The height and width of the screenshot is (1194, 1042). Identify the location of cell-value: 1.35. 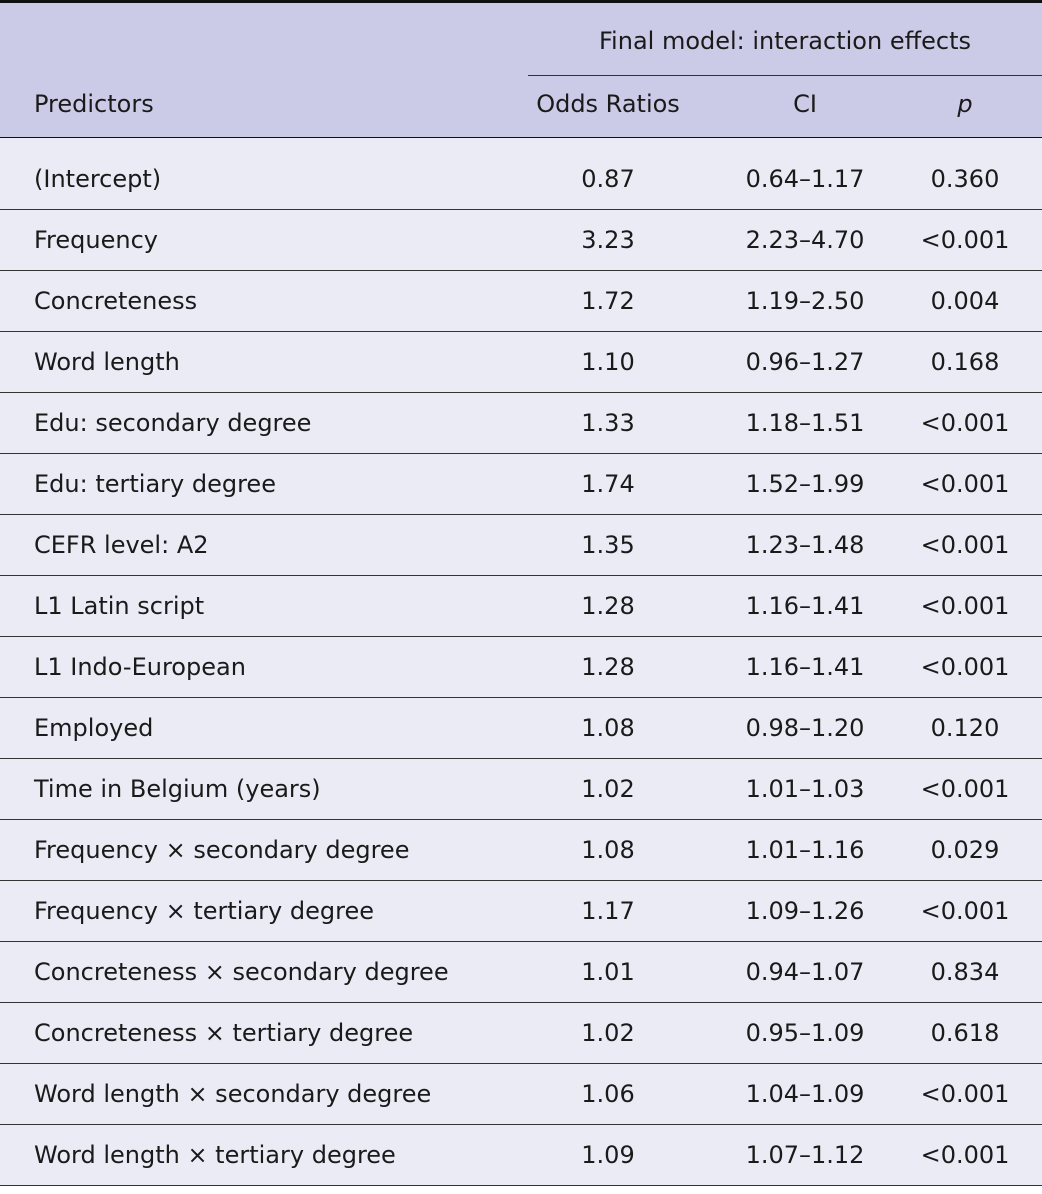
(608, 545).